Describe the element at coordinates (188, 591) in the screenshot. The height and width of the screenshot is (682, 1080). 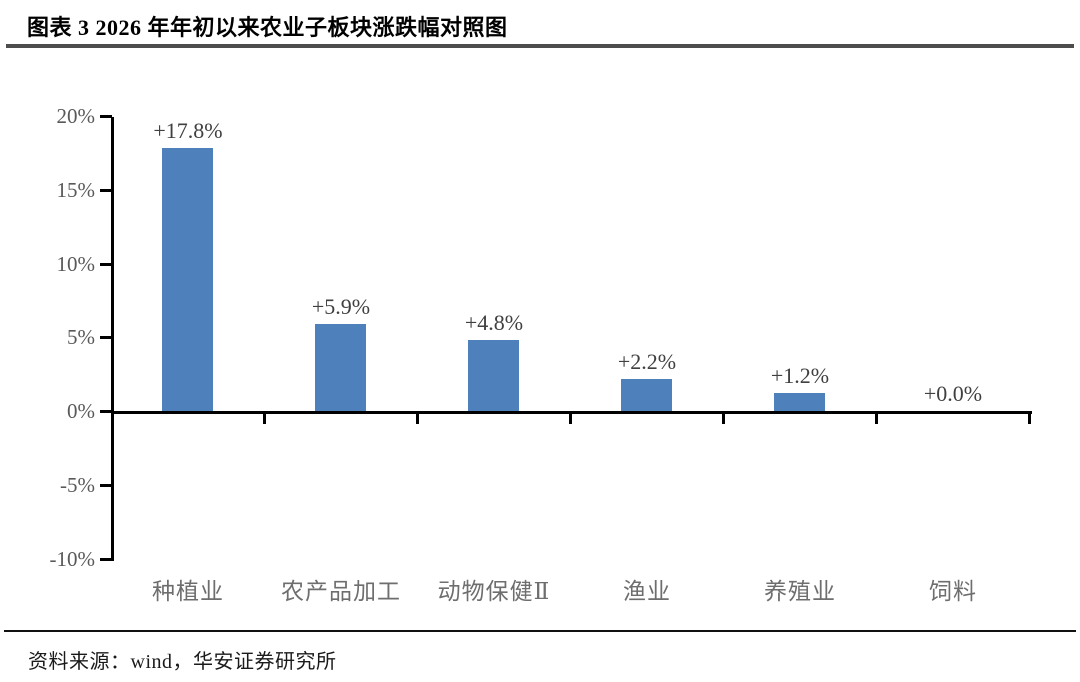
I see `x-tick-label: 种植业` at that location.